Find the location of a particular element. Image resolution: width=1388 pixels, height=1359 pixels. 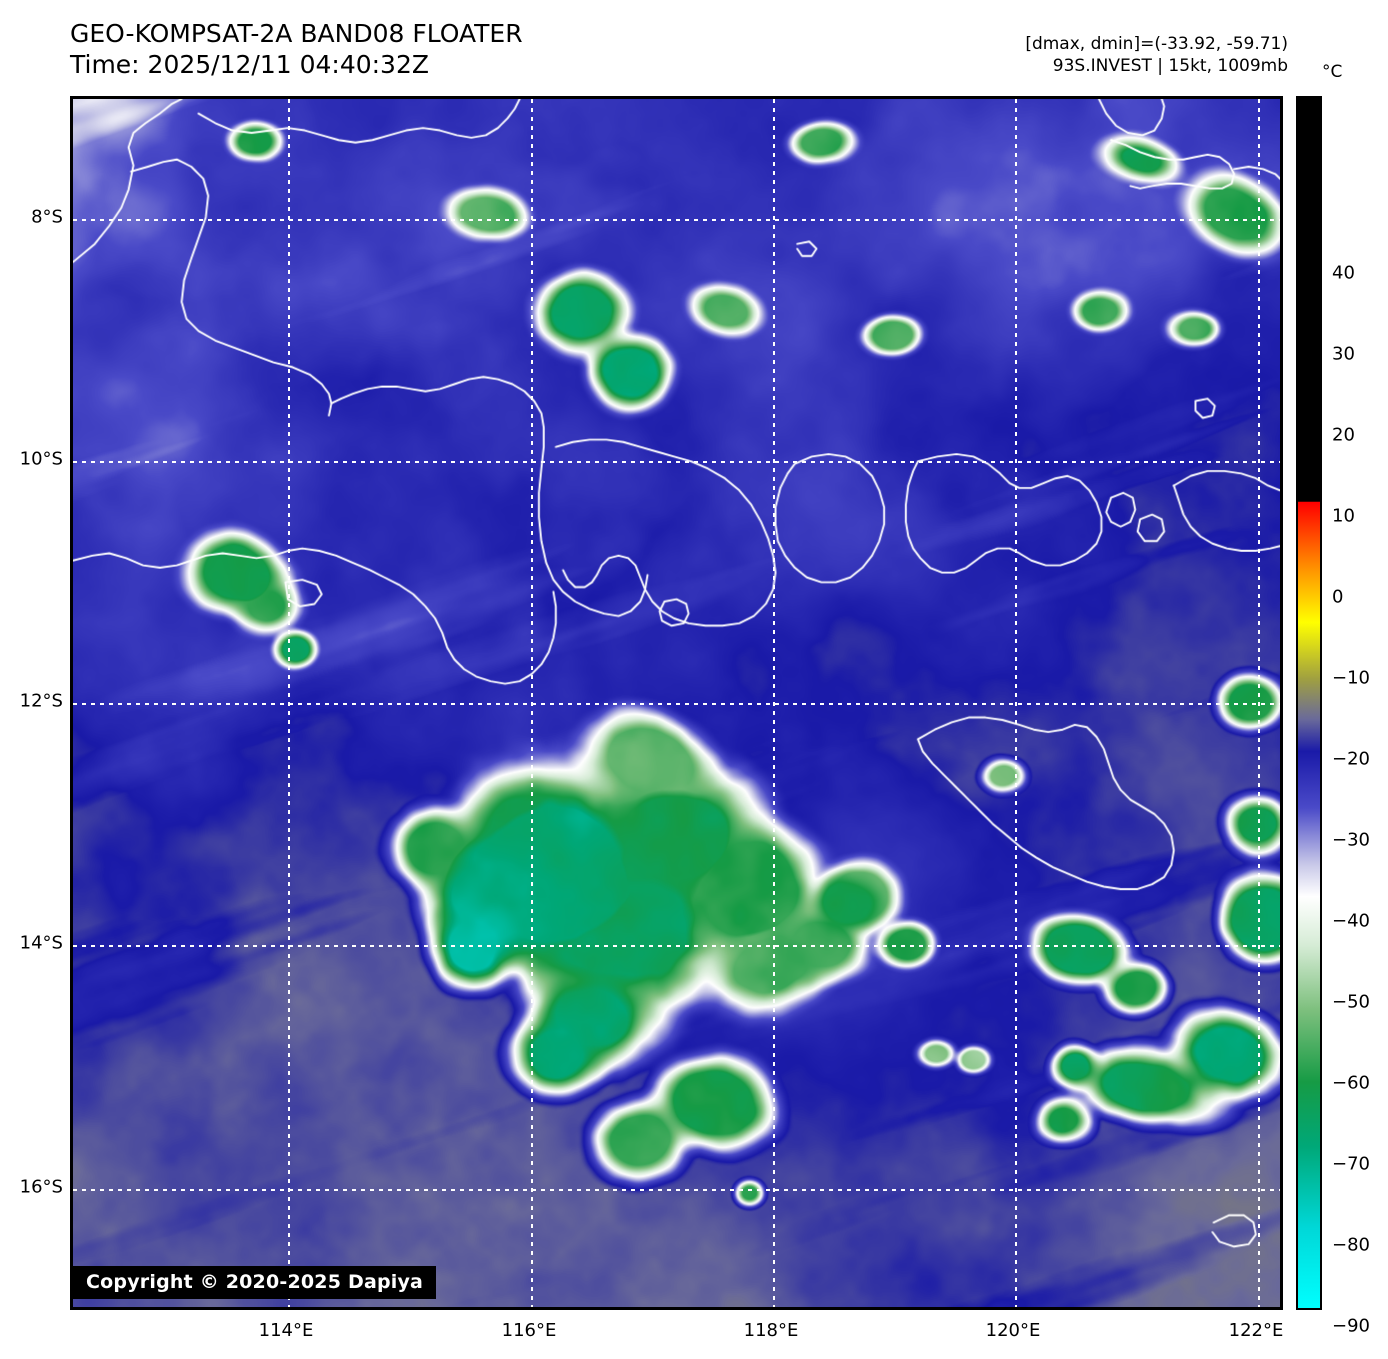

colorbar-unit-label: °C is located at coordinates (1332, 72).